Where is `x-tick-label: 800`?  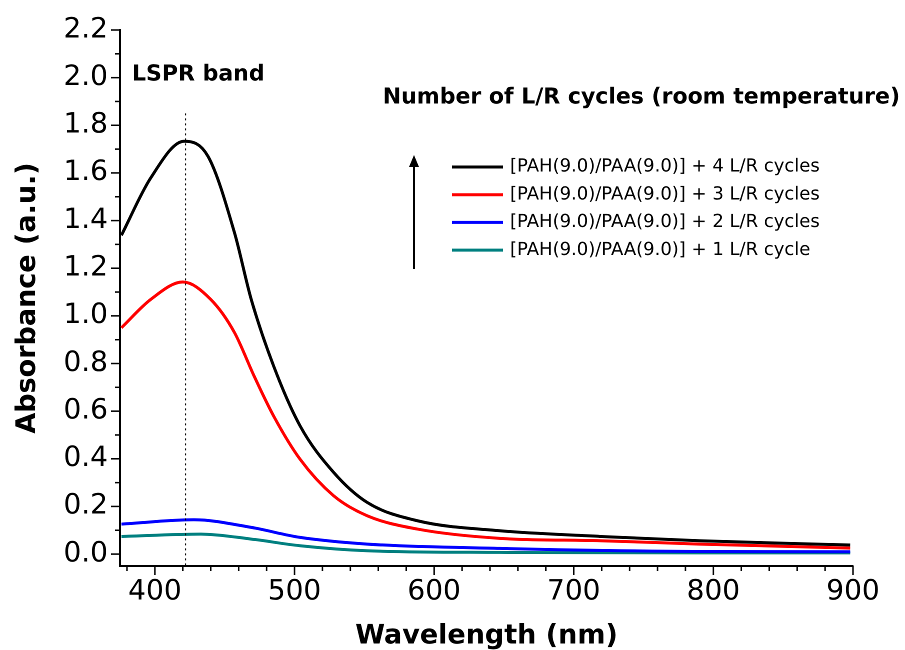
x-tick-label: 800 is located at coordinates (713, 589).